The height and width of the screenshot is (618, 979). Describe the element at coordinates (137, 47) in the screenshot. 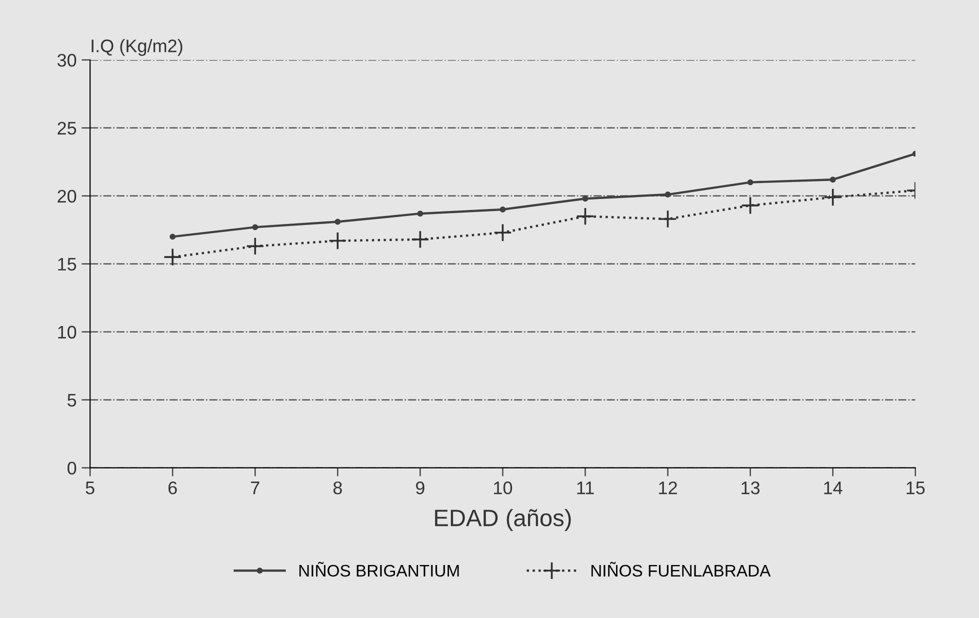

I see `y-axis-title: I.Q (Kg/m2)` at that location.